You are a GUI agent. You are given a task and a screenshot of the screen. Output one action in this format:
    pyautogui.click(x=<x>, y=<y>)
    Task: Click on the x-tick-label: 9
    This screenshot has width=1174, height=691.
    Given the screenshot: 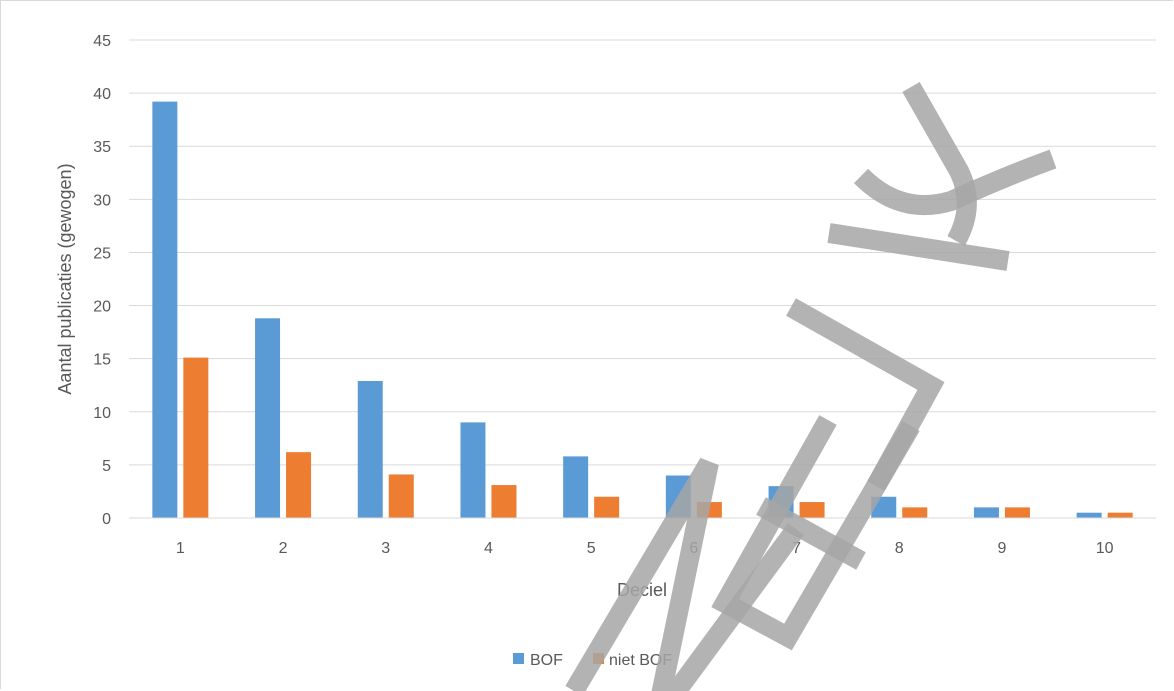 What is the action you would take?
    pyautogui.click(x=1001, y=548)
    